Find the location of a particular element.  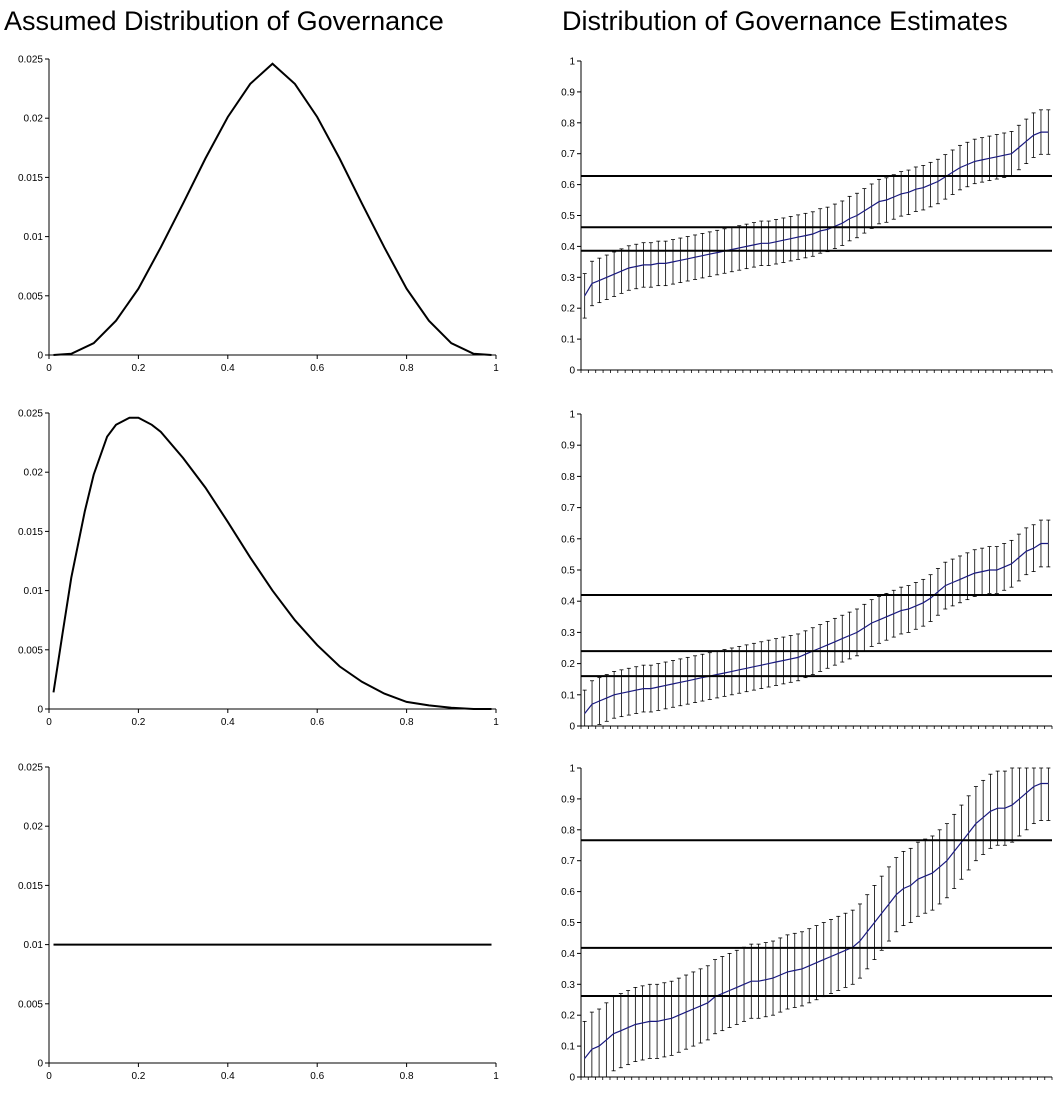

chart-estimates-1: 0 0.1 0.2 0.3 0.4 0.5 0.6 0.7 0.8 0.9 1 is located at coordinates (807, 217).